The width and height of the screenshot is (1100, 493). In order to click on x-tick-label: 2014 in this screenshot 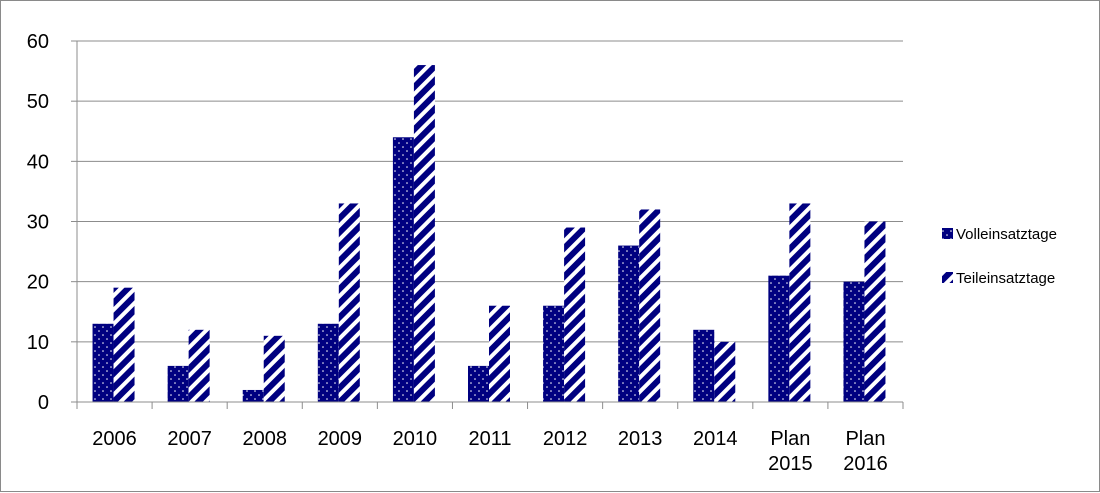, I will do `click(715, 439)`.